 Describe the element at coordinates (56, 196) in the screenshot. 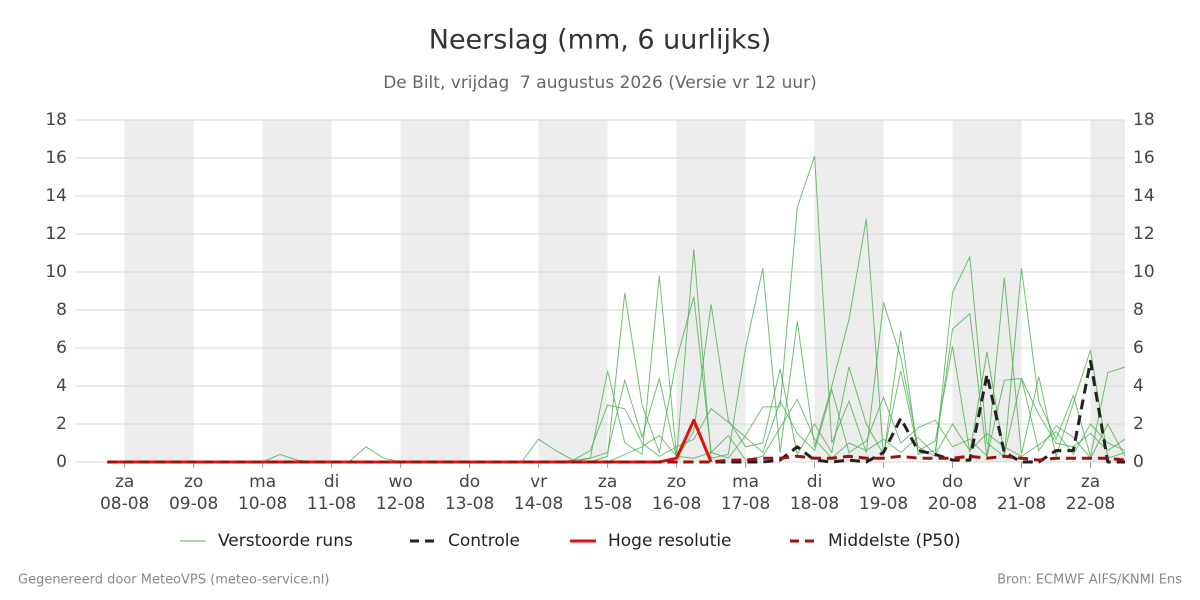

I see `y-tick-label: 14` at that location.